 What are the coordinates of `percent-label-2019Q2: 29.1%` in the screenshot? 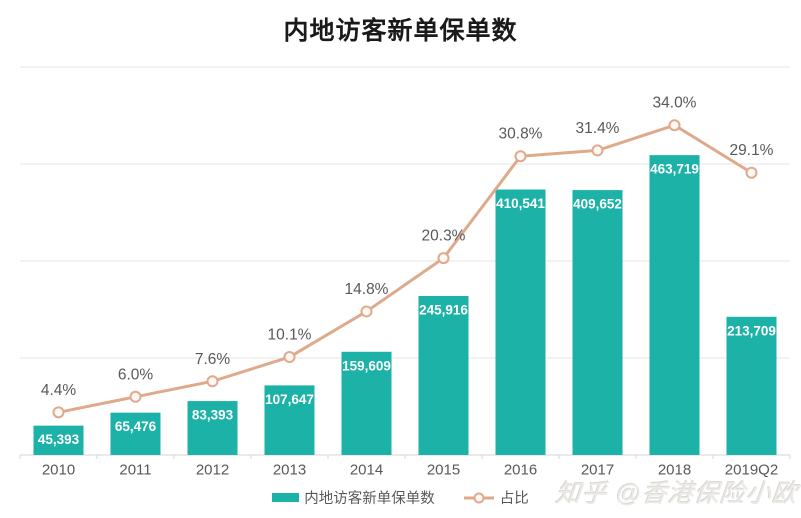 It's located at (752, 150).